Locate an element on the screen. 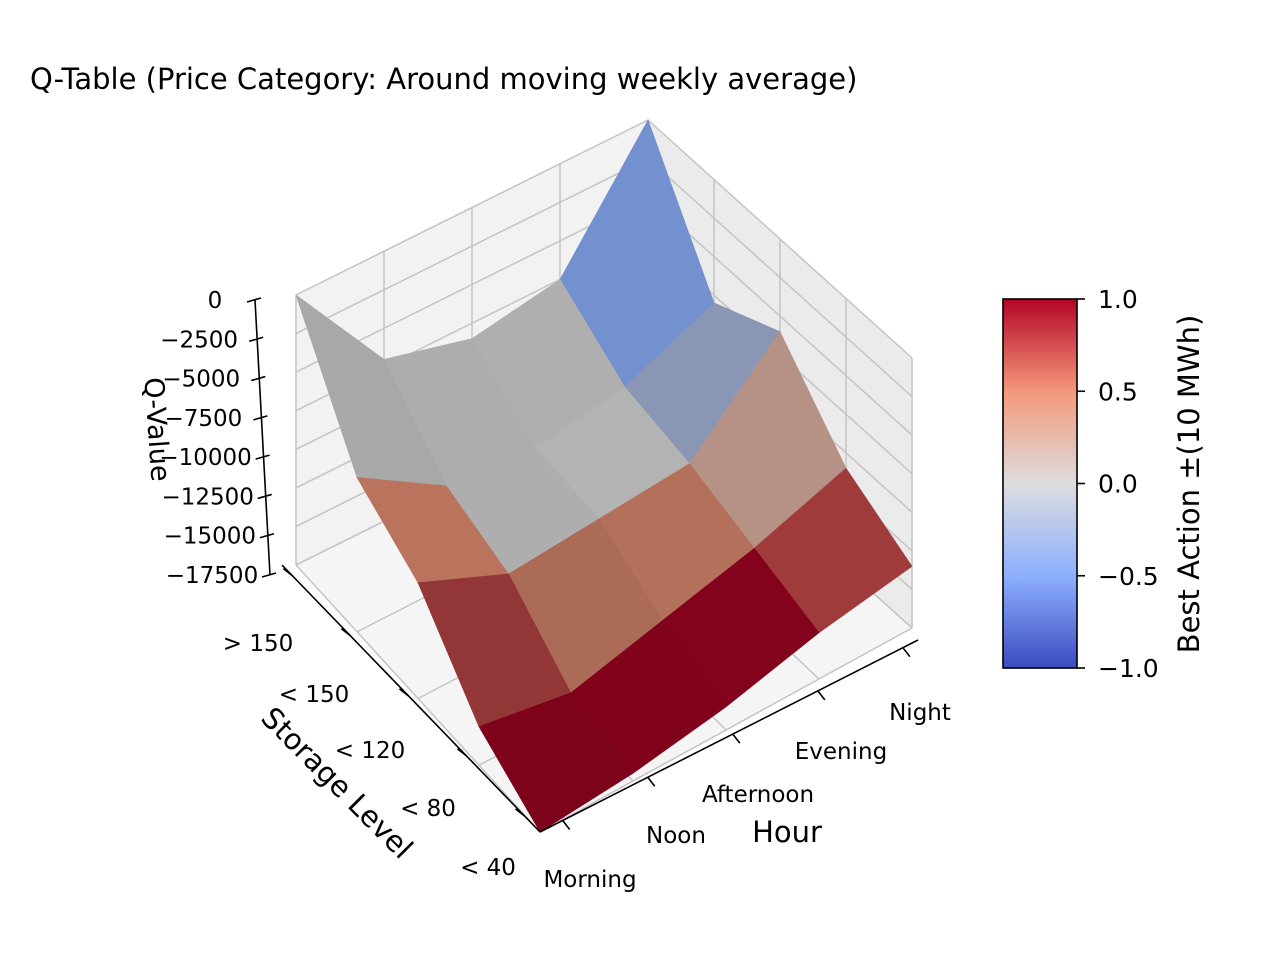 Image resolution: width=1280 pixels, height=960 pixels. q-value-tick-label: −5000 is located at coordinates (201, 380).